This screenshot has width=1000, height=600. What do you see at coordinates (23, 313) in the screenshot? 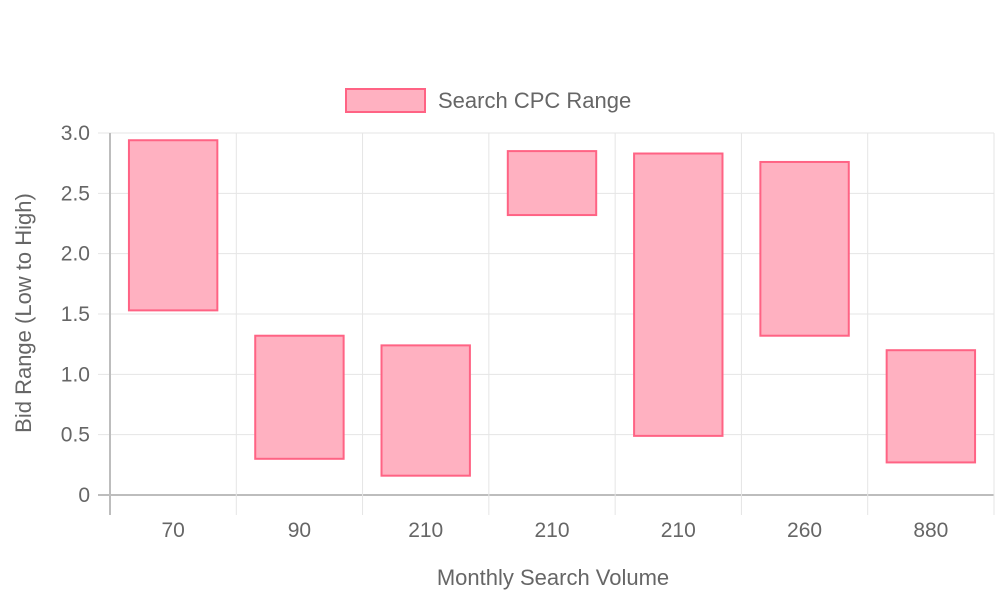
I see `y-axis-title: Bid Range (Low to High)` at bounding box center [23, 313].